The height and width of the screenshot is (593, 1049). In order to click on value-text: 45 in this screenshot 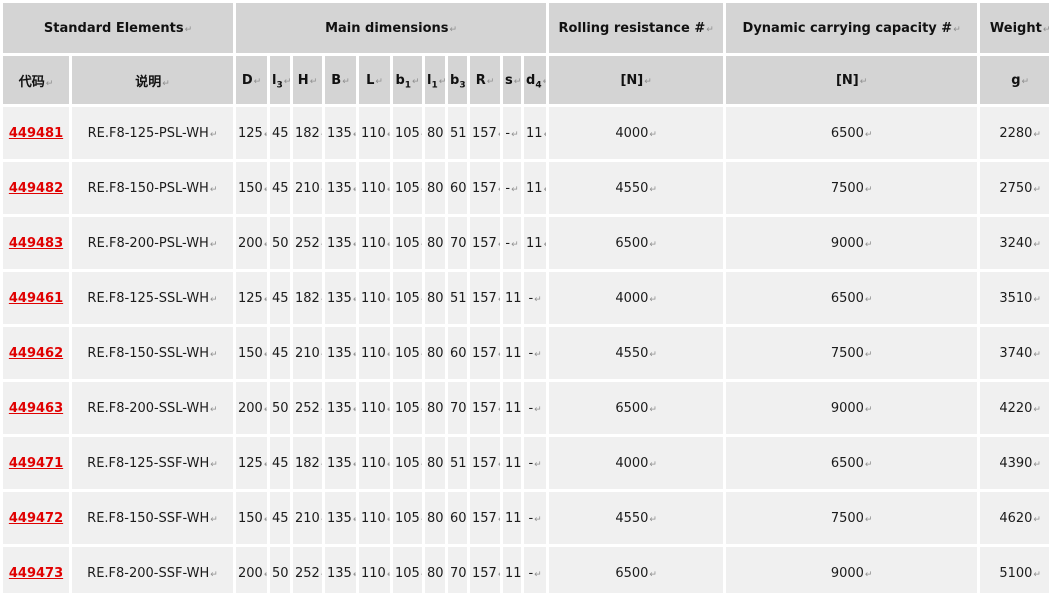, I will do `click(280, 353)`.